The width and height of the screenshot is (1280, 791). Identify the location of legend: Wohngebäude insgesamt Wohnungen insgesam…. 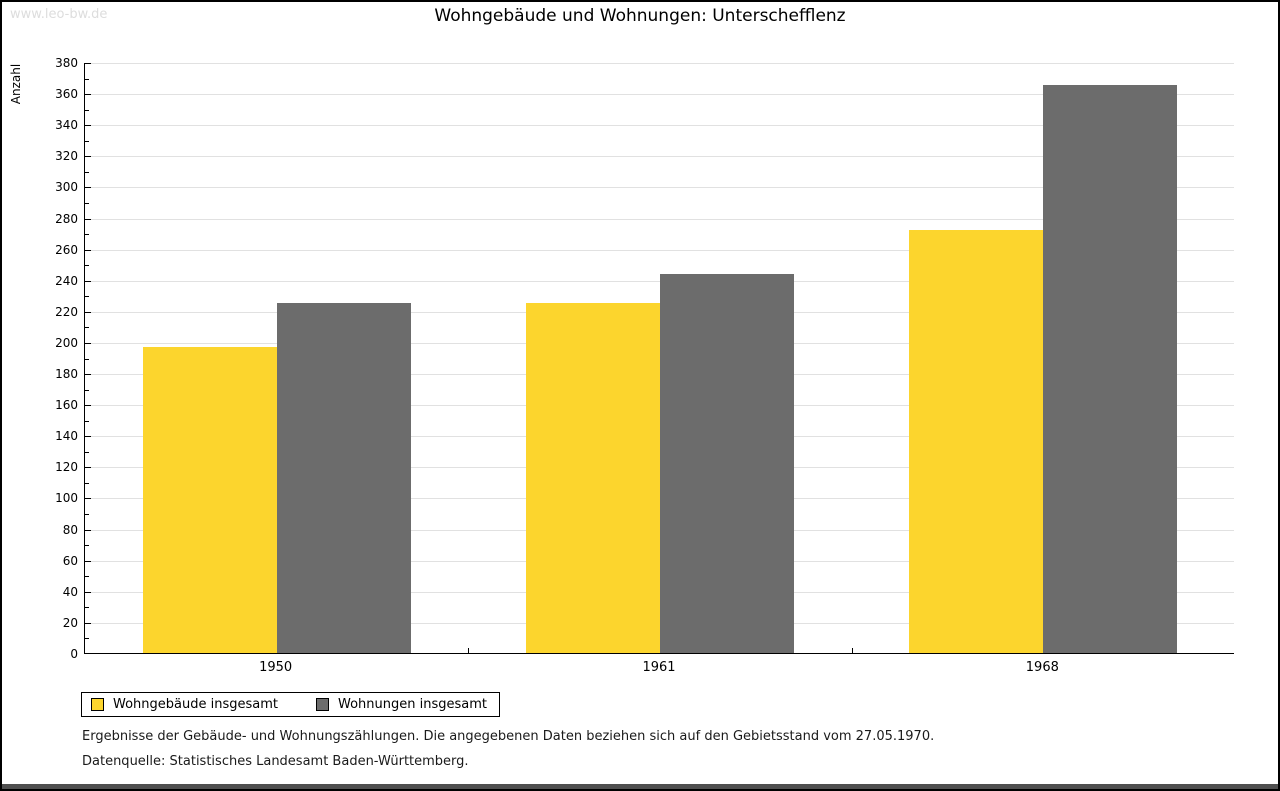
(290, 704).